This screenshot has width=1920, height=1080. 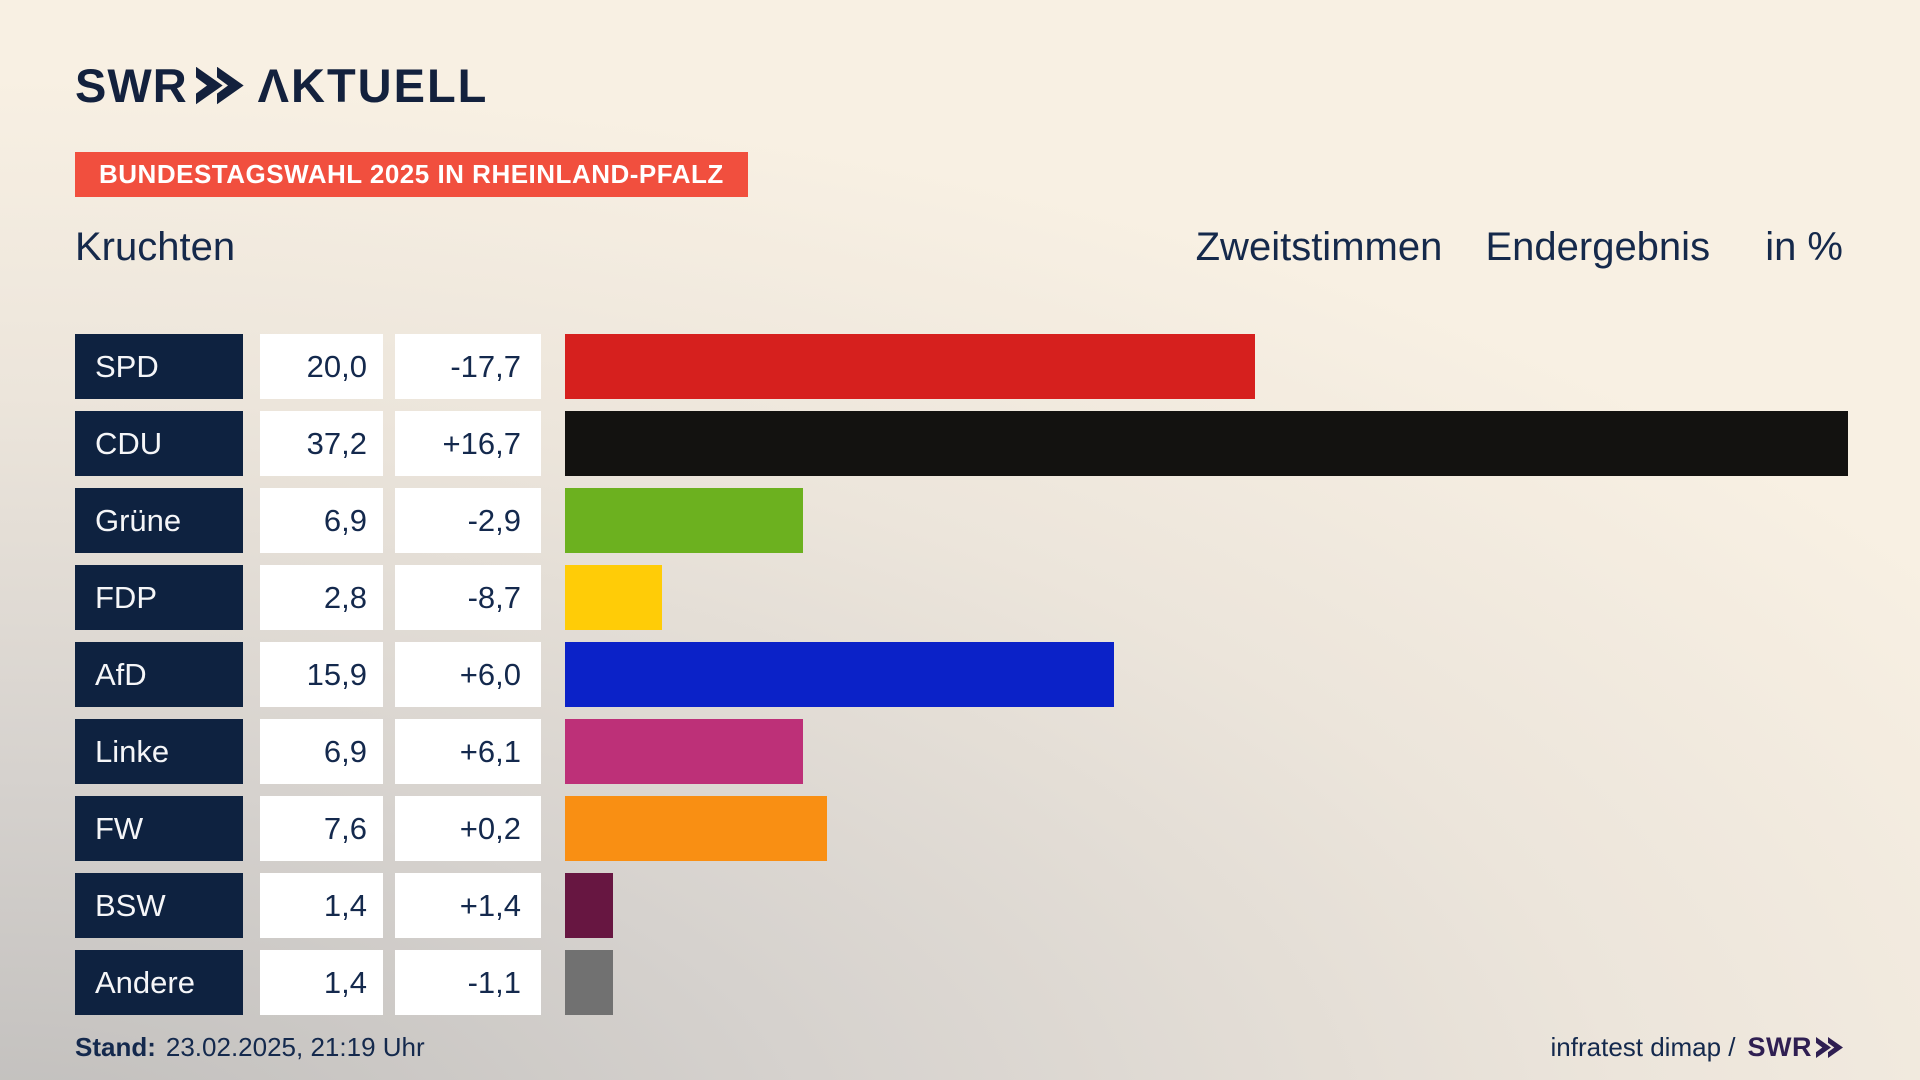 I want to click on swr-logo-small: SWR, so click(x=1795, y=1047).